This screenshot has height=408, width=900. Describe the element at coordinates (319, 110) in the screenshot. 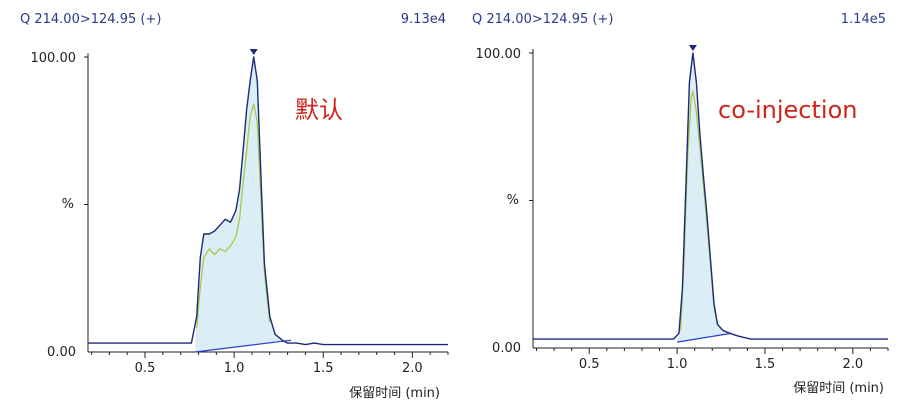

I see `panel-annotation: 默认` at that location.